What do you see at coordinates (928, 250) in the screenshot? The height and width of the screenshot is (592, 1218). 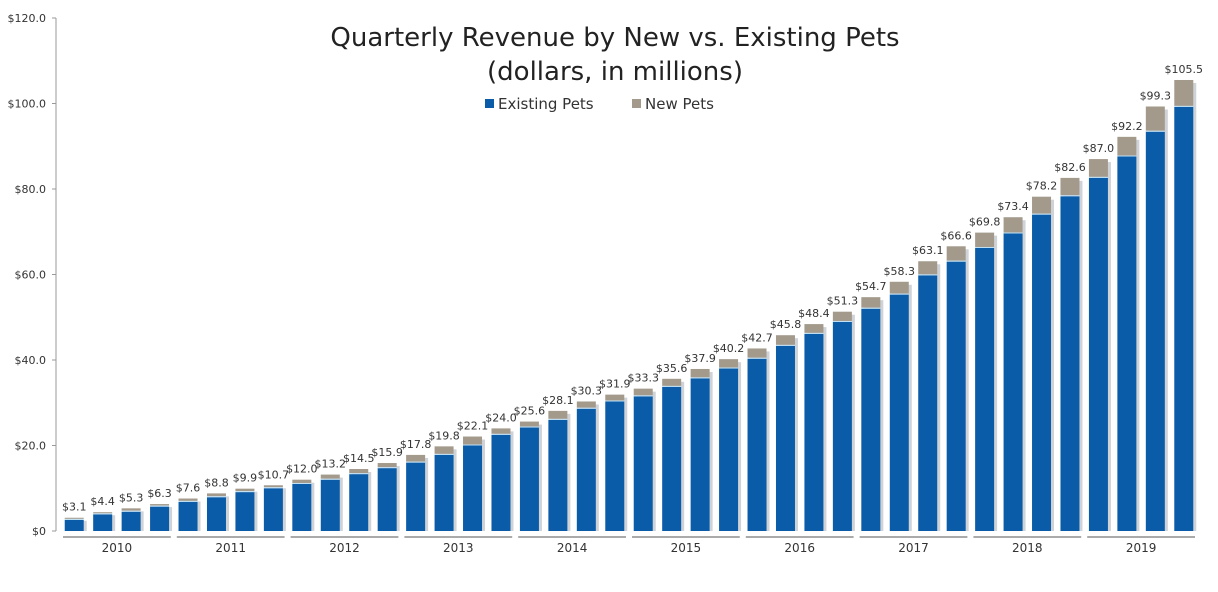 I see `bar-total-label: $63.1` at bounding box center [928, 250].